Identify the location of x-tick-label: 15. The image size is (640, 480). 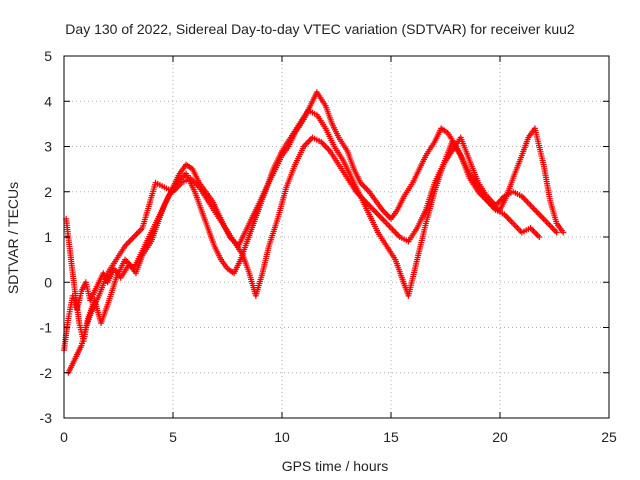
(391, 437).